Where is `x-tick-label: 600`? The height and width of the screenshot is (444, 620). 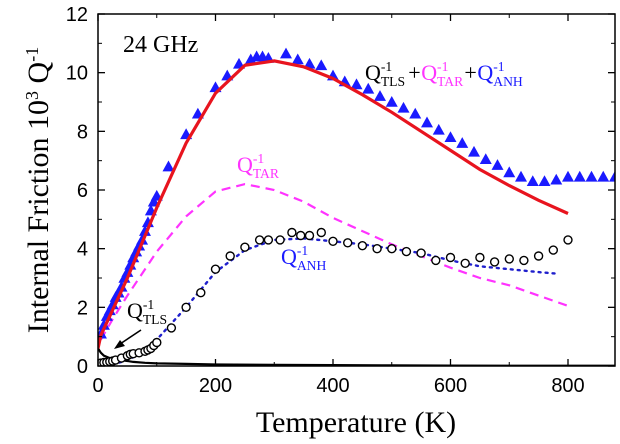
x-tick-label: 600 is located at coordinates (450, 386).